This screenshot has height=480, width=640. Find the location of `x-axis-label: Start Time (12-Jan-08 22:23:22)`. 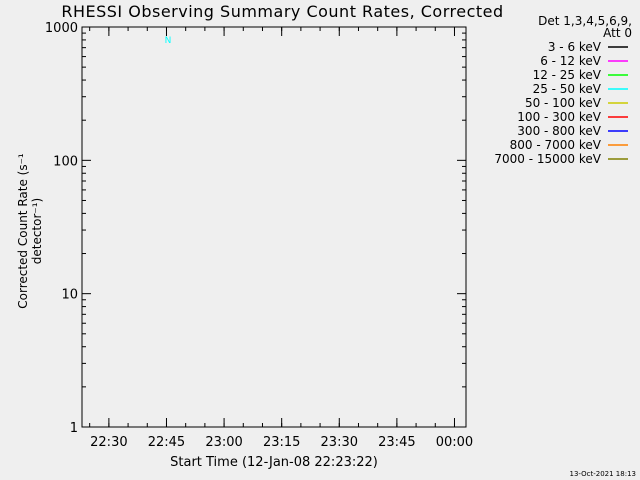

x-axis-label: Start Time (12-Jan-08 22:23:22) is located at coordinates (274, 462).